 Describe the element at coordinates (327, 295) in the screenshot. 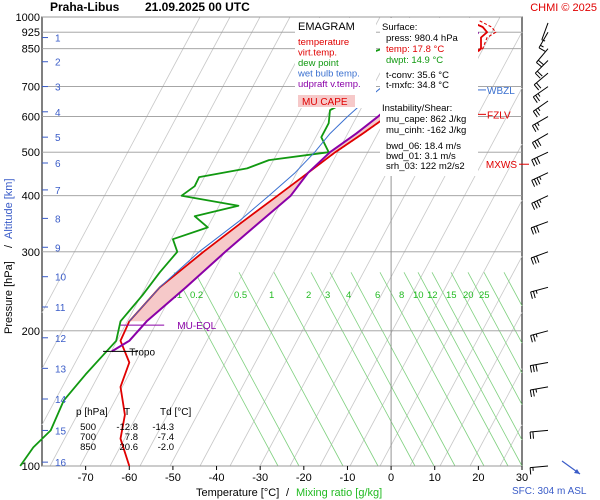

I see `mixing-ratio-label: 3` at that location.